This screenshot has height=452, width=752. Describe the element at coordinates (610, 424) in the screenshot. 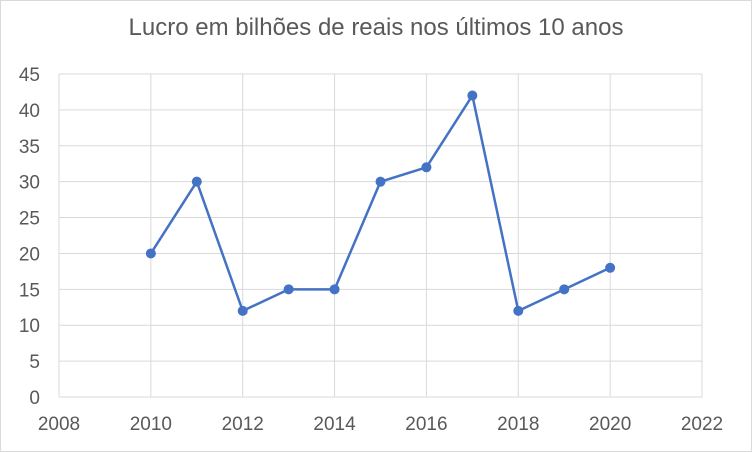

I see `x-tick-label: 2020` at that location.